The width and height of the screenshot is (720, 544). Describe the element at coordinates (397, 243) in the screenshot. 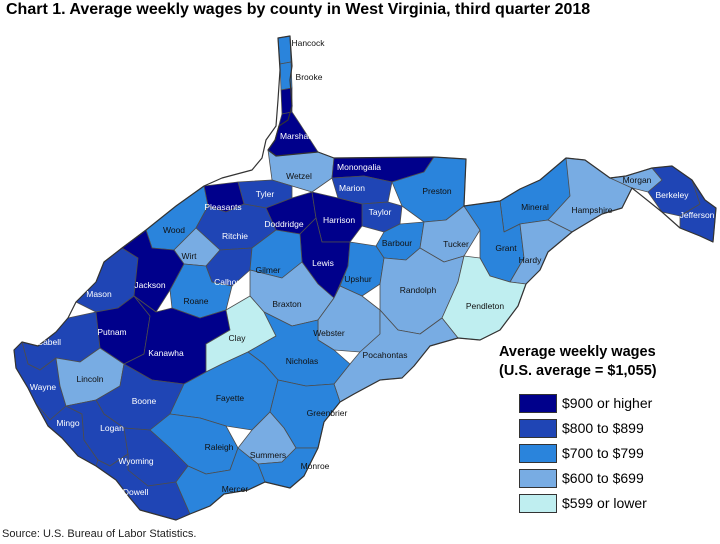

I see `county-label-barbour: Barbour` at that location.